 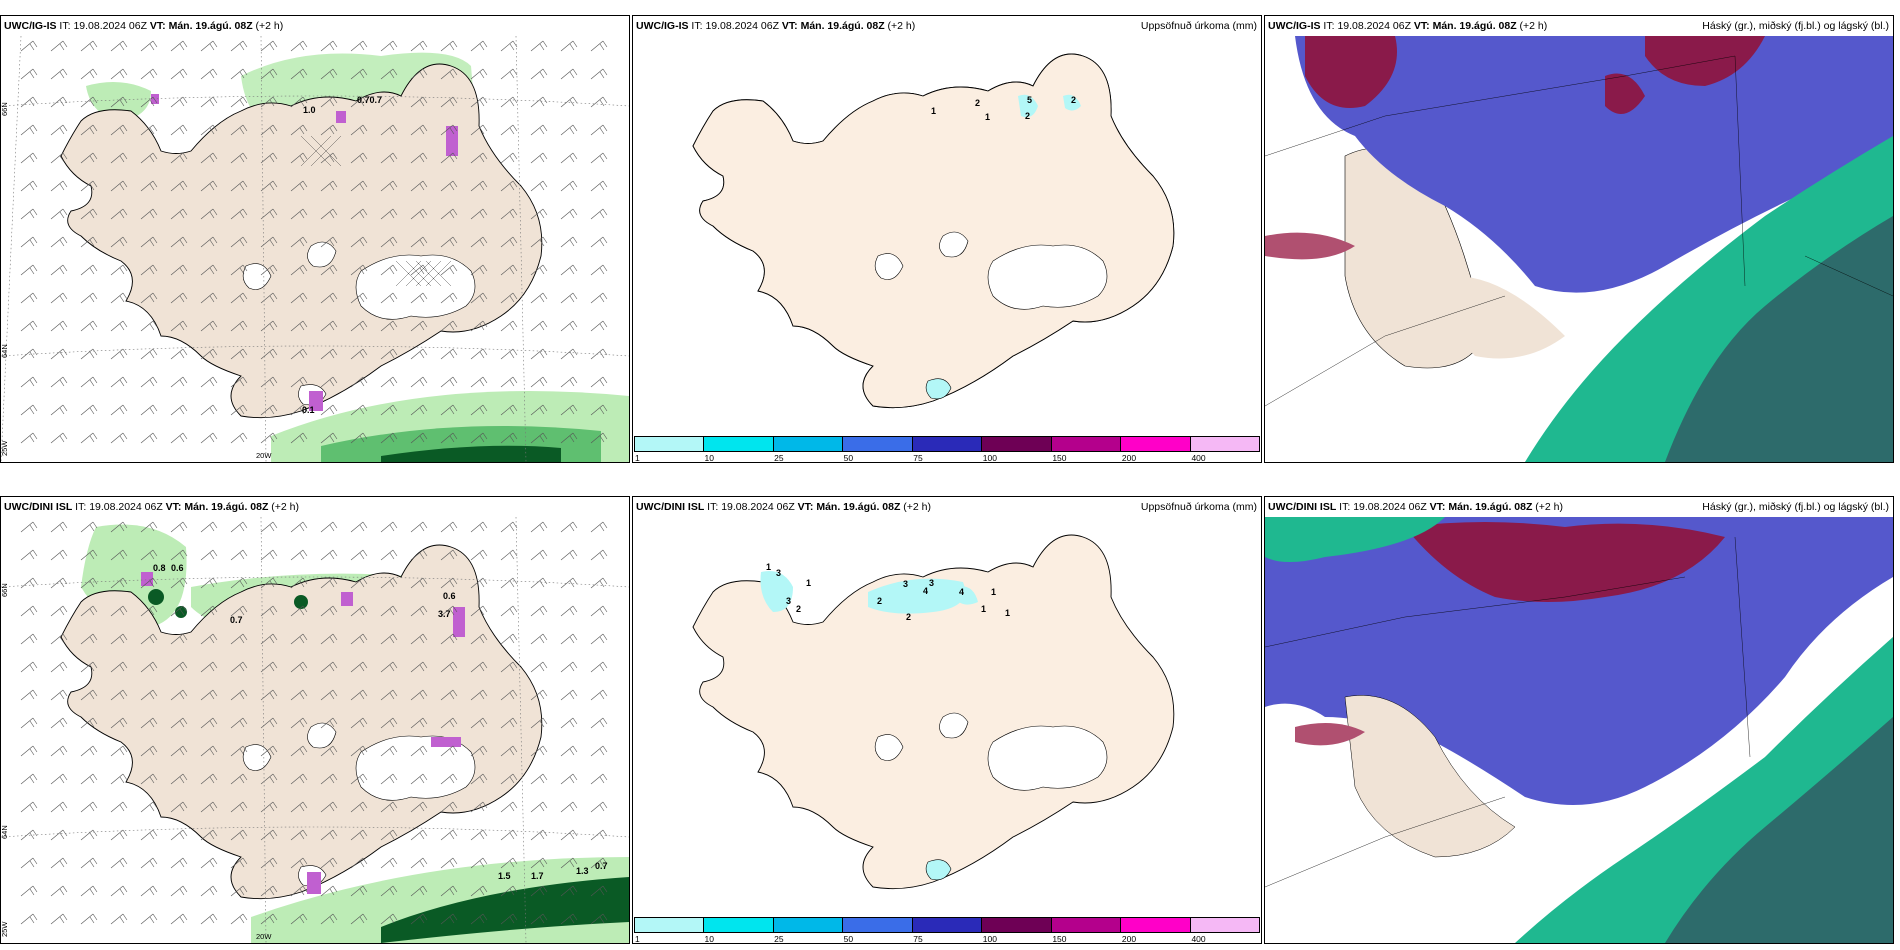 What do you see at coordinates (947, 939) in the screenshot?
I see `colorbar-ticks: 1 10 25 50 75 100 150 200 400` at bounding box center [947, 939].